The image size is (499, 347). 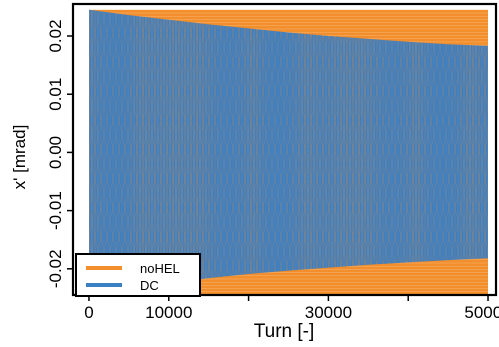 What do you see at coordinates (55, 35) in the screenshot?
I see `y-tick-label: 0.02` at bounding box center [55, 35].